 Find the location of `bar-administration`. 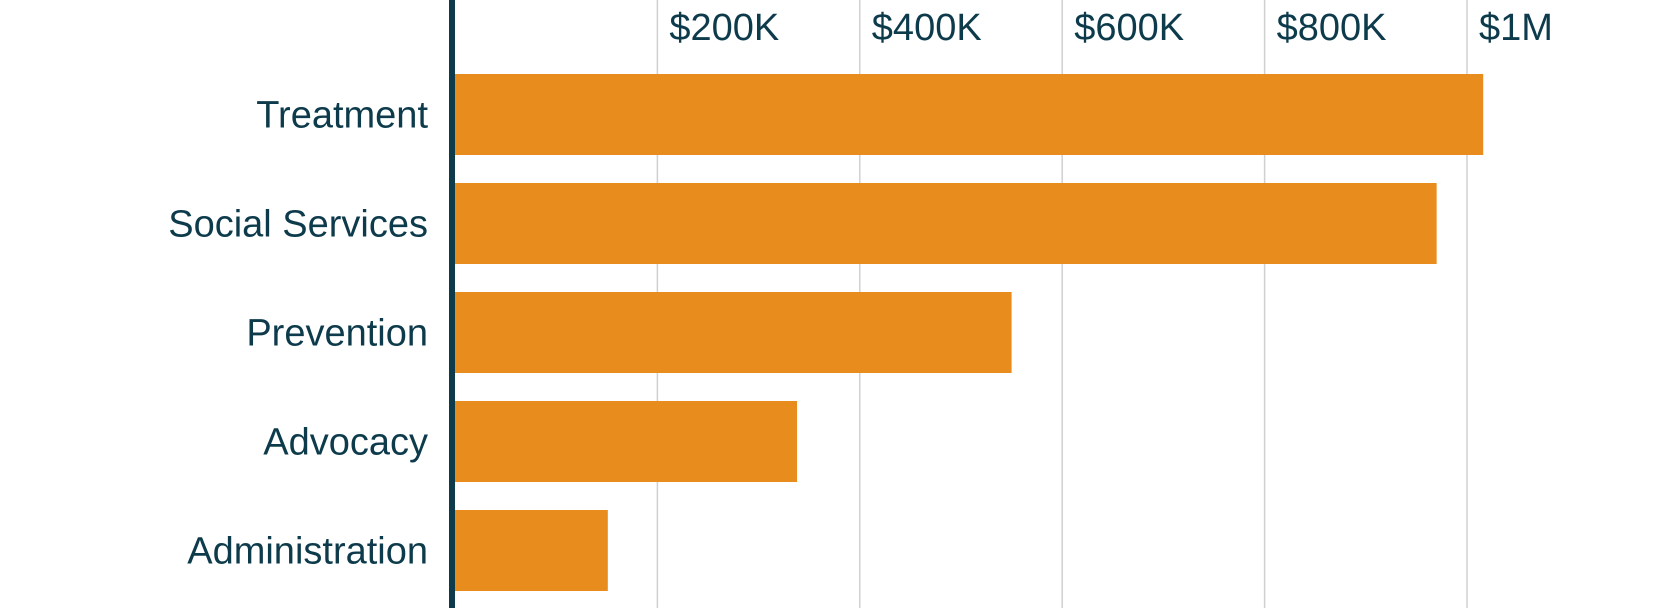

bar-administration is located at coordinates (531, 550).